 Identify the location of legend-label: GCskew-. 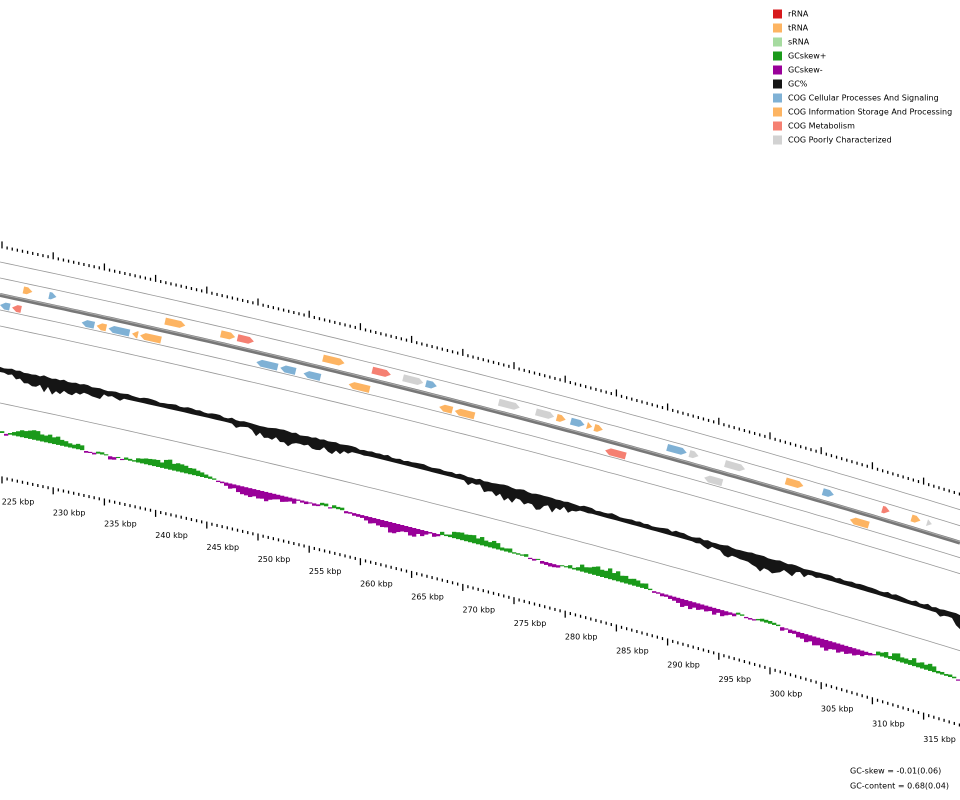
(805, 70).